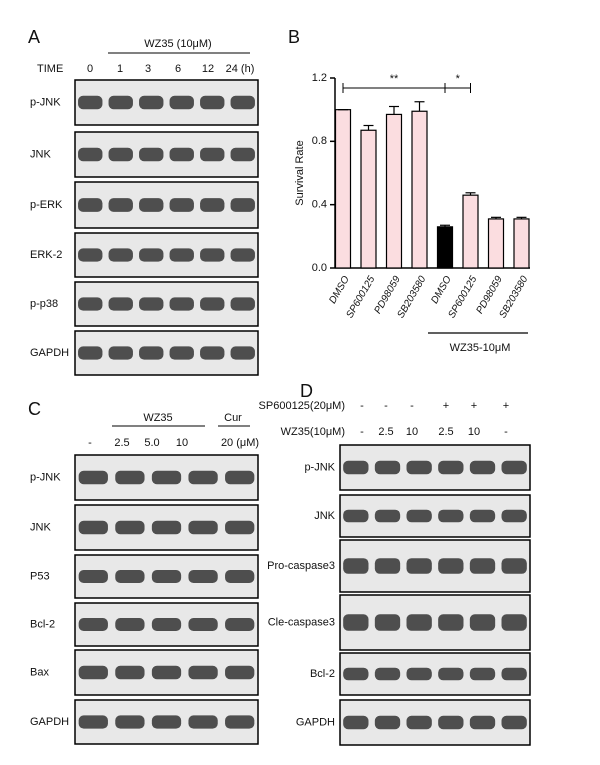  What do you see at coordinates (157, 418) in the screenshot?
I see `header: WZ35` at bounding box center [157, 418].